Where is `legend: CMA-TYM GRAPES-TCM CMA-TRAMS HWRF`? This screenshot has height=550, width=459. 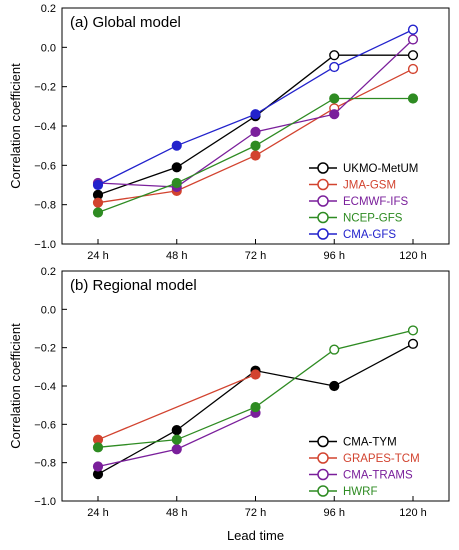 legend: CMA-TYM GRAPES-TCM CMA-TRAMS HWRF is located at coordinates (364, 466).